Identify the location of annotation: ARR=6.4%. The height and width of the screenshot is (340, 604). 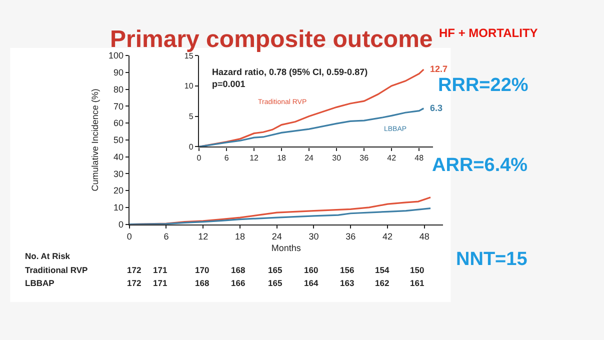
(480, 165).